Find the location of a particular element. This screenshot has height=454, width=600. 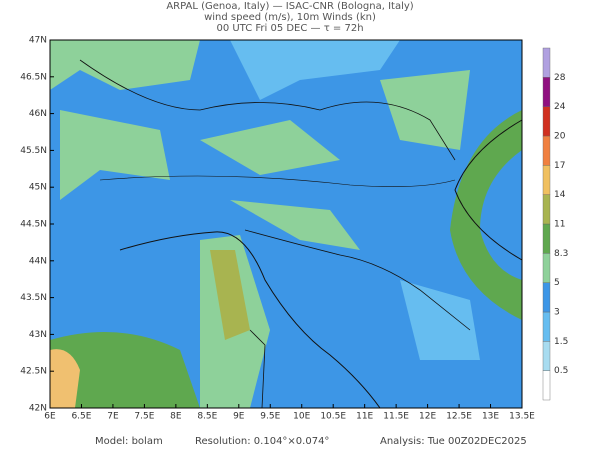

x-tick-label: 8.5E is located at coordinates (207, 417).